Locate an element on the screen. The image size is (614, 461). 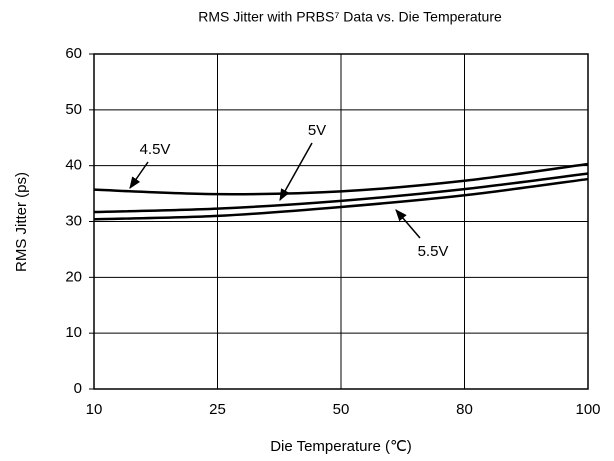
y-tick-label: 20 is located at coordinates (73, 276).